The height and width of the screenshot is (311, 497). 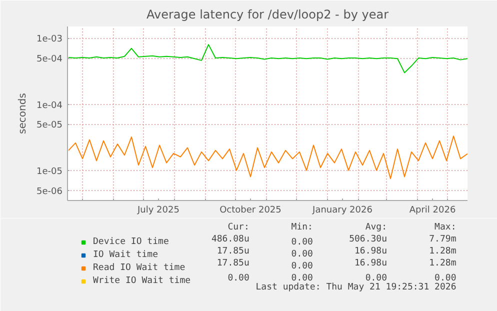 I want to click on y-tick-label: 5e-04, so click(x=49, y=59).